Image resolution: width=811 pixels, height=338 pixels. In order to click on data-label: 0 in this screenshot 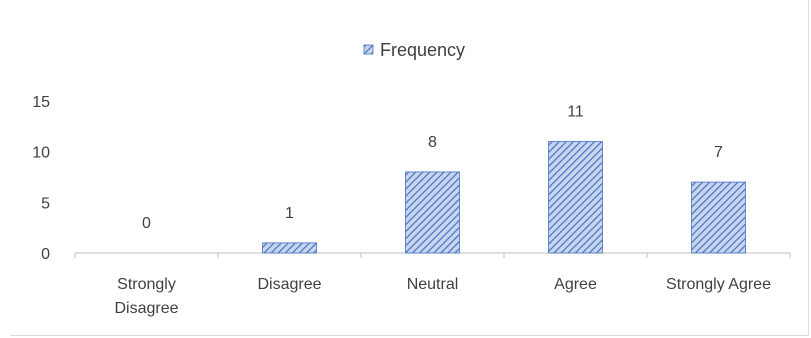, I will do `click(146, 223)`.